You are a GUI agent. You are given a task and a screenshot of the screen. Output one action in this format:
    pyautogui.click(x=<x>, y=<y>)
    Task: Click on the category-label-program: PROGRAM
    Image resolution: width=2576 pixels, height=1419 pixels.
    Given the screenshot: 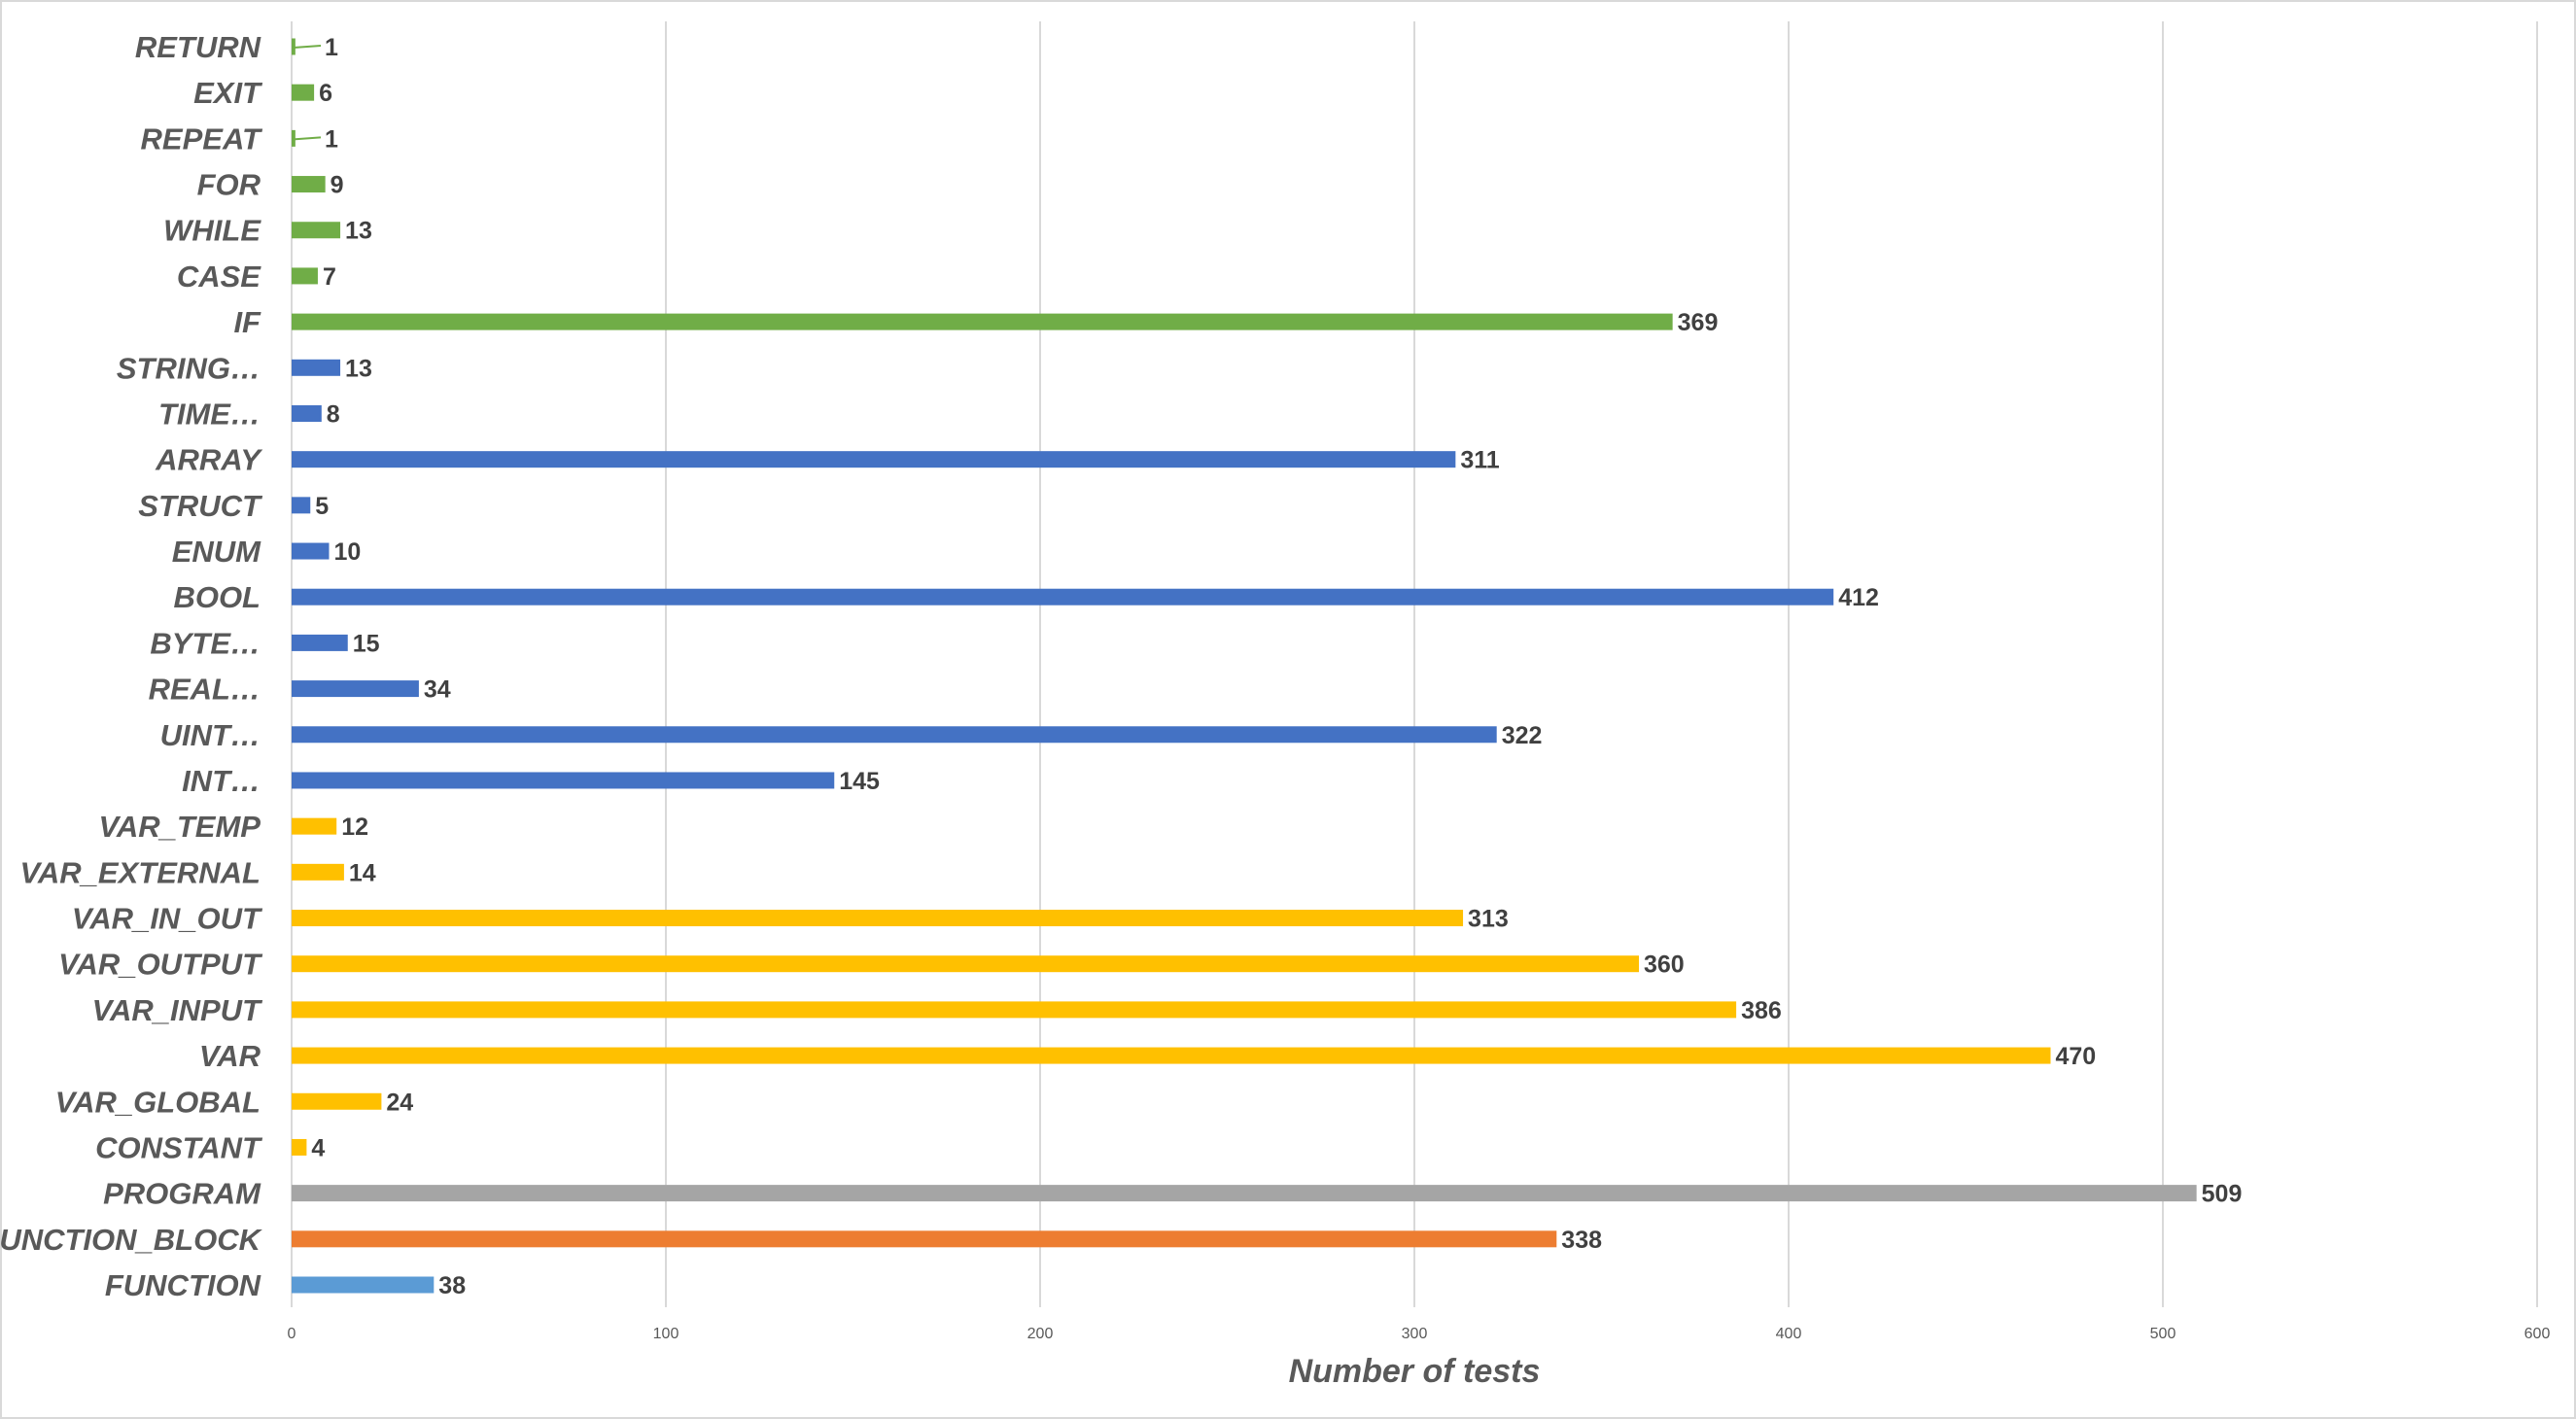 What is the action you would take?
    pyautogui.click(x=182, y=1194)
    